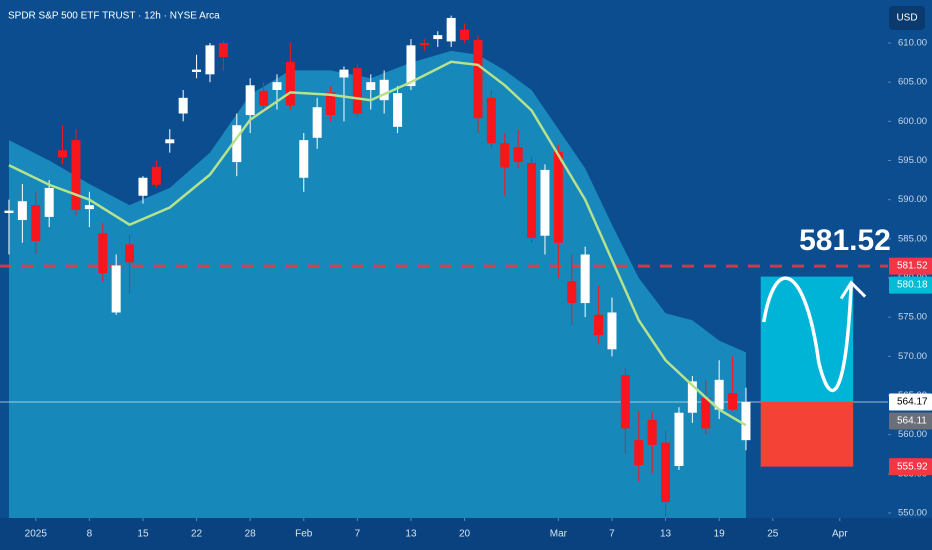 The width and height of the screenshot is (932, 550). What do you see at coordinates (251, 534) in the screenshot?
I see `x-tick-label: 28` at bounding box center [251, 534].